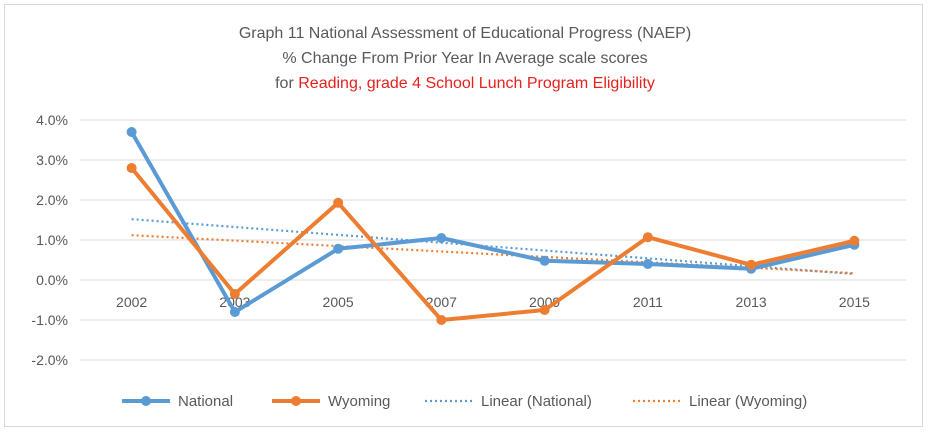  I want to click on legend-item-2: Linear (National), so click(508, 401).